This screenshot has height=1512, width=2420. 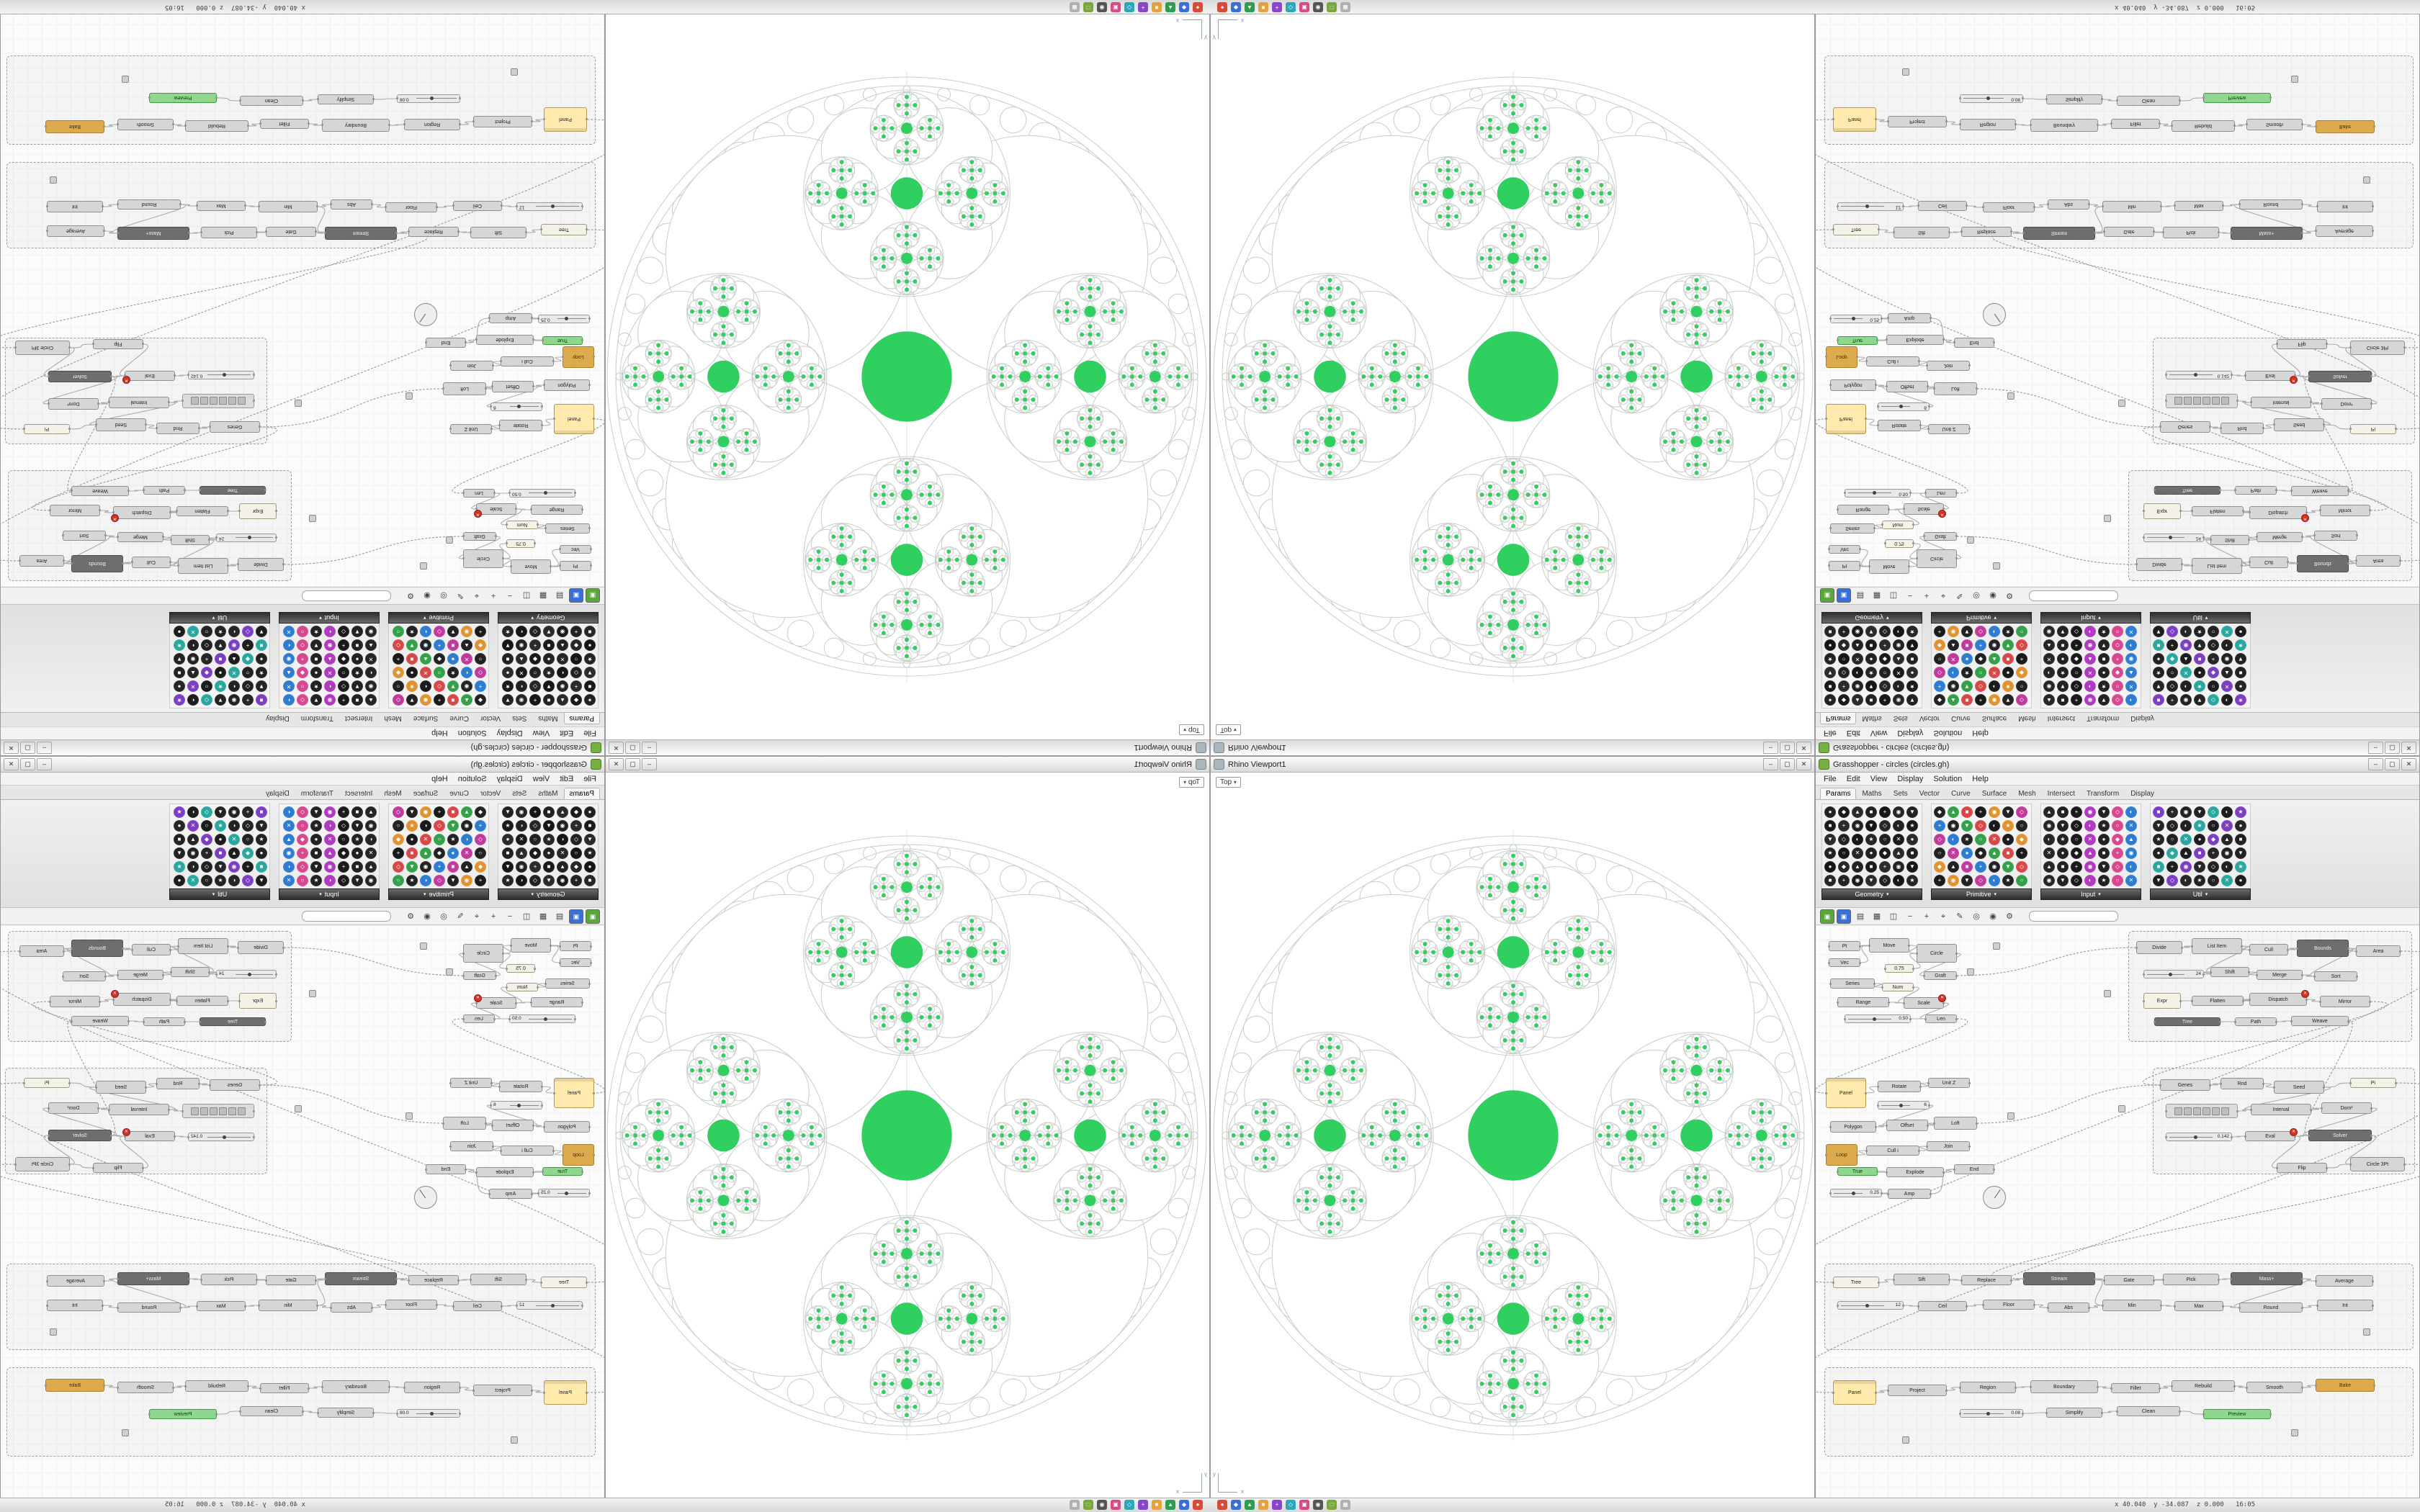 I want to click on maximize-button: ▢, so click(x=2392, y=748).